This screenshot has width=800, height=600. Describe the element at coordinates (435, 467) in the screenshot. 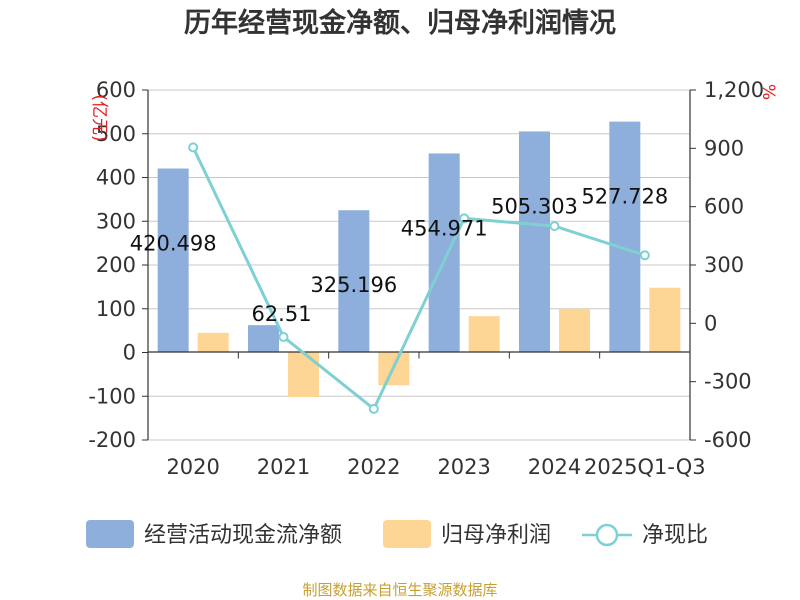

I see `x-axis-labels: 2020 2021 2022 2023 2024 2025Q1-Q3` at that location.